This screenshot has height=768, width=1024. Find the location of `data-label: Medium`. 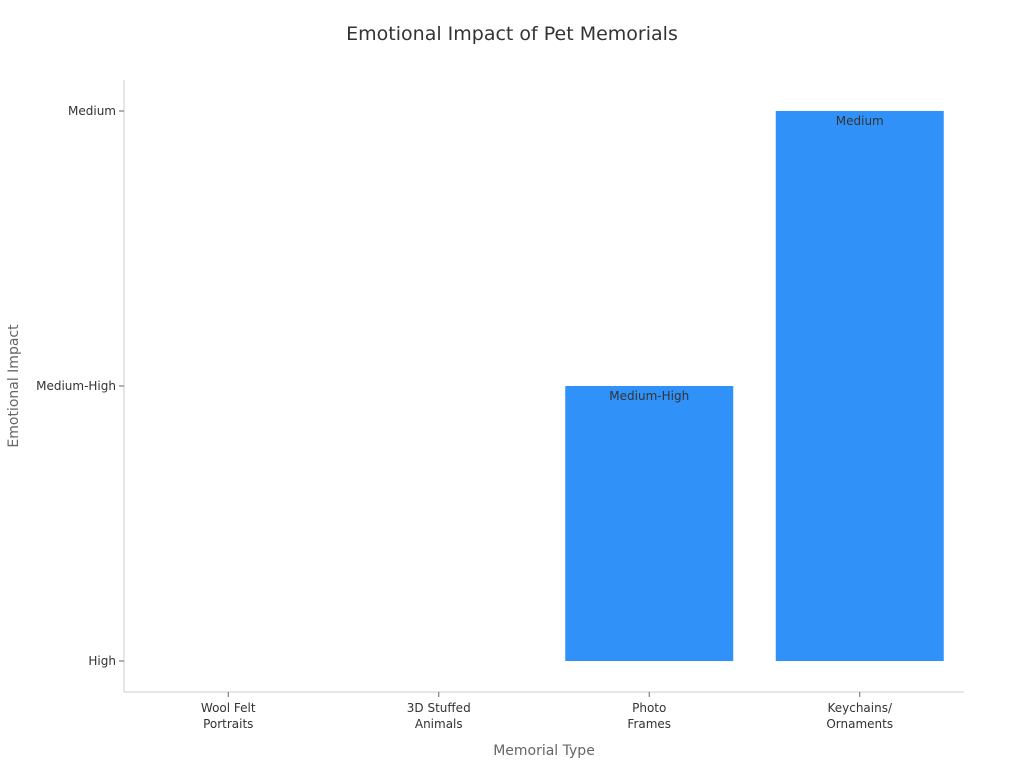

data-label: Medium is located at coordinates (860, 121).